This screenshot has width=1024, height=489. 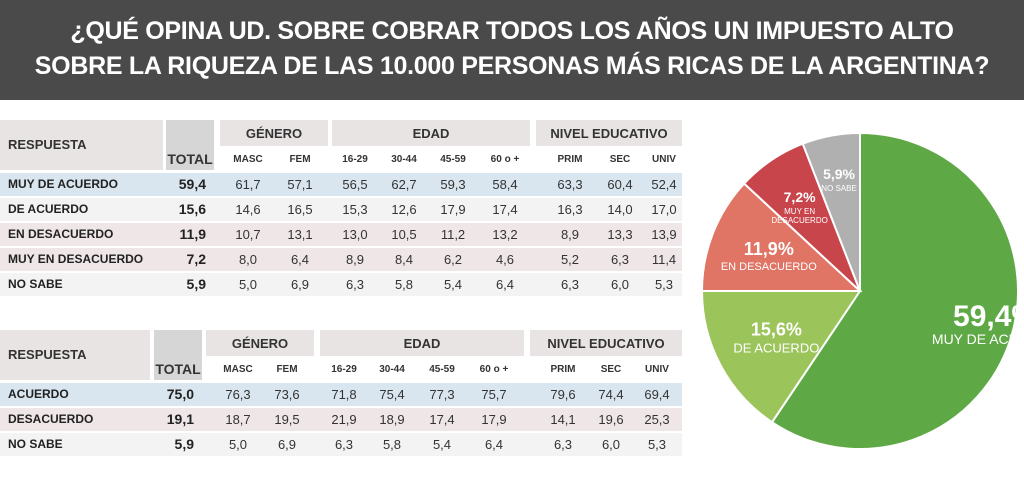 What do you see at coordinates (799, 216) in the screenshot?
I see `pie-category-label: MUY EN DESACUERDO` at bounding box center [799, 216].